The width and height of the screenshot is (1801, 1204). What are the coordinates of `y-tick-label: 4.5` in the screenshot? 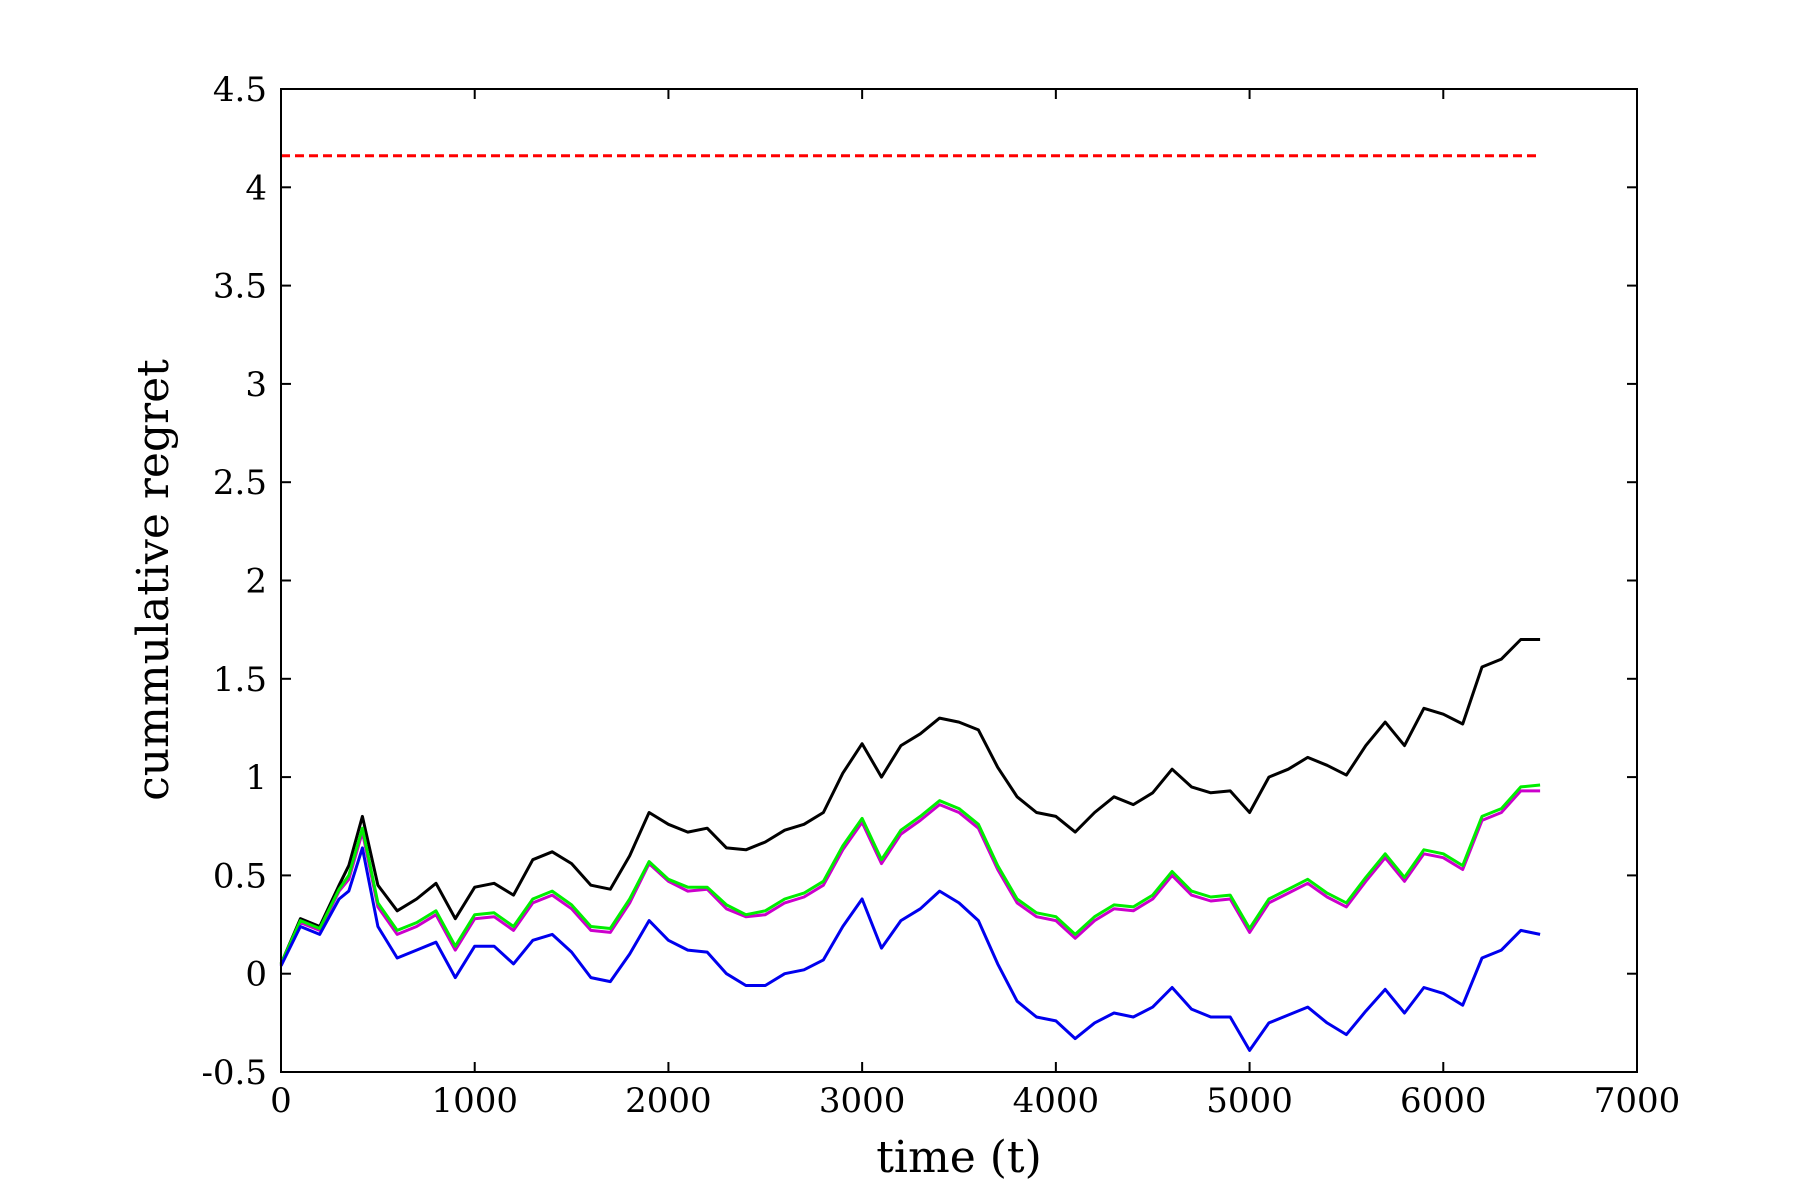 It's located at (240, 90).